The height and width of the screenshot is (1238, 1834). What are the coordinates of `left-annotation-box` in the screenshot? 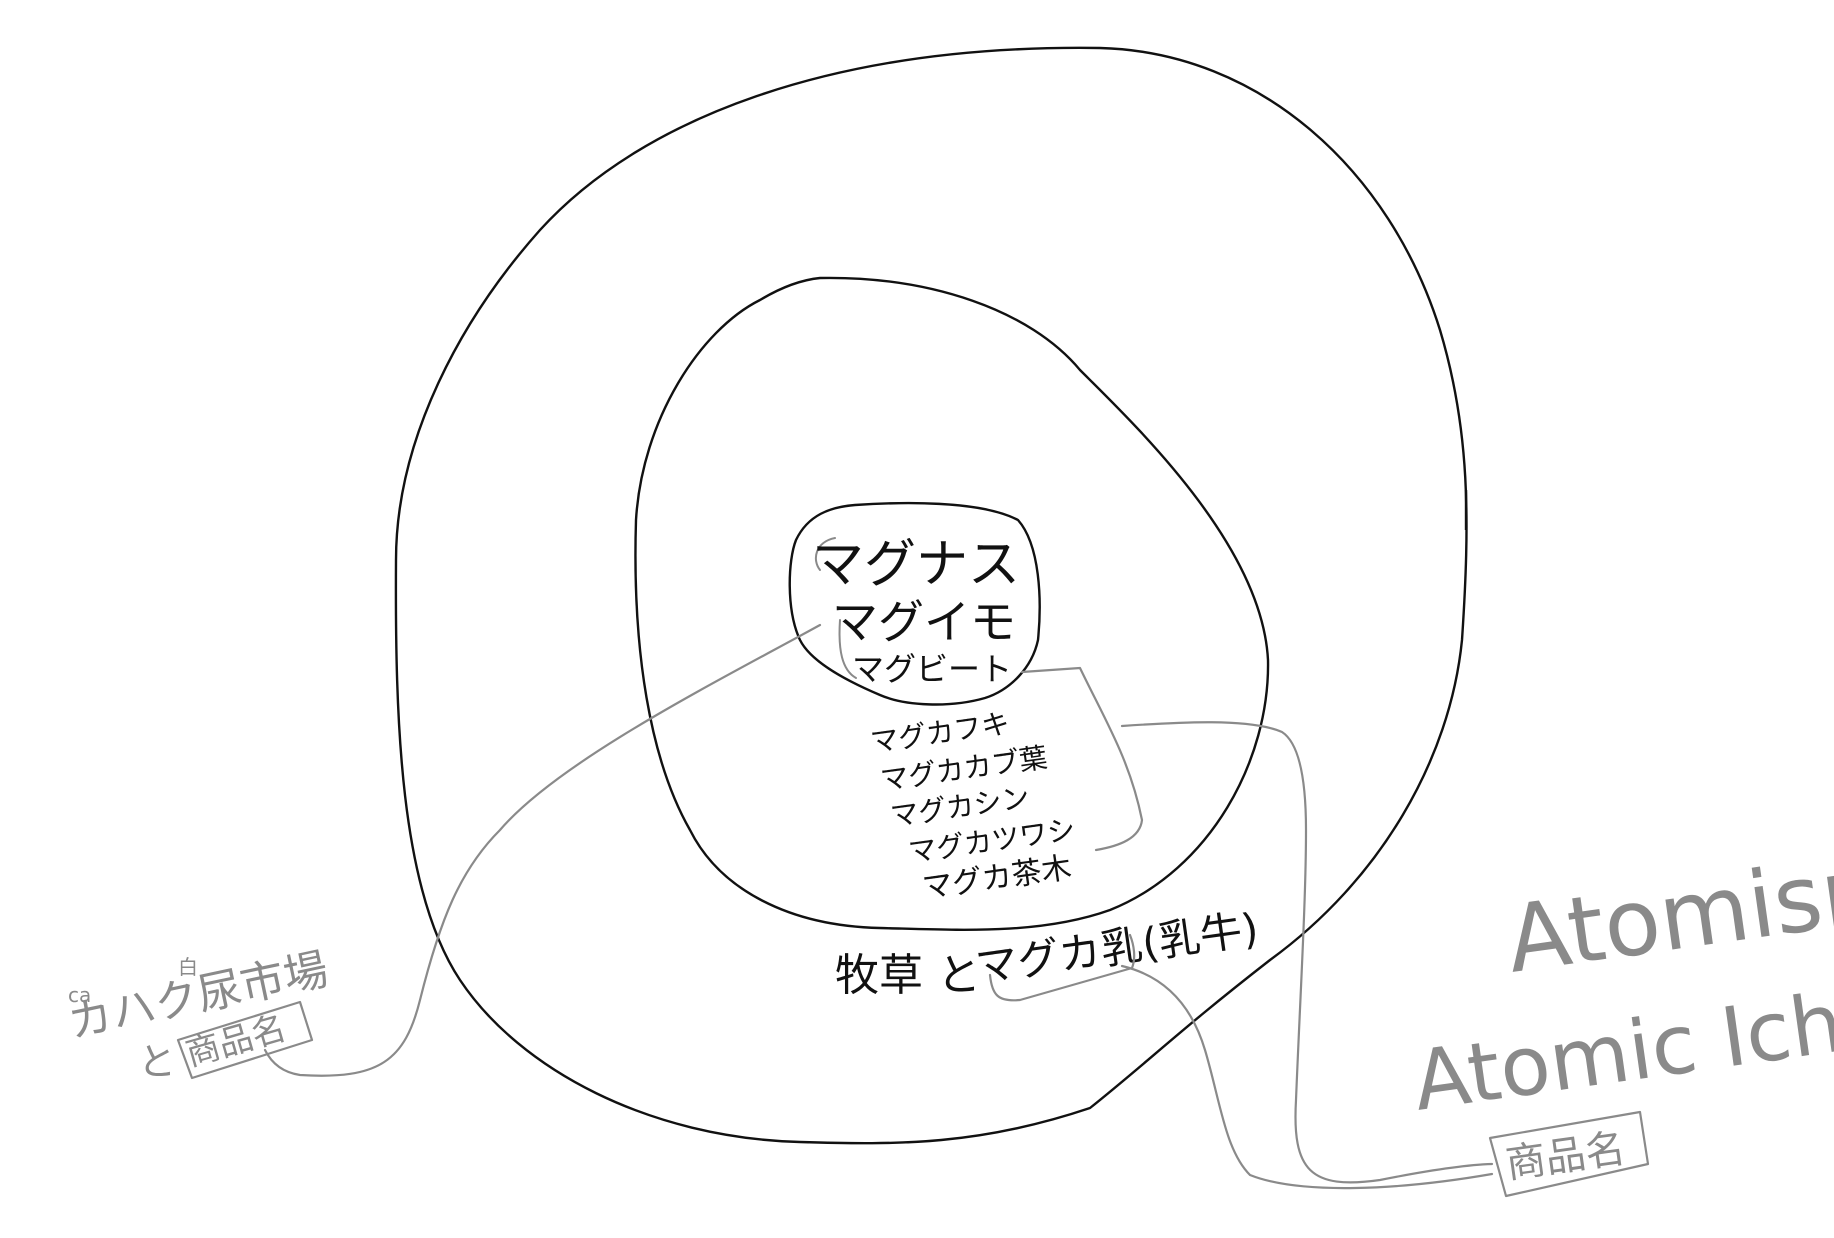 It's located at (245, 1040).